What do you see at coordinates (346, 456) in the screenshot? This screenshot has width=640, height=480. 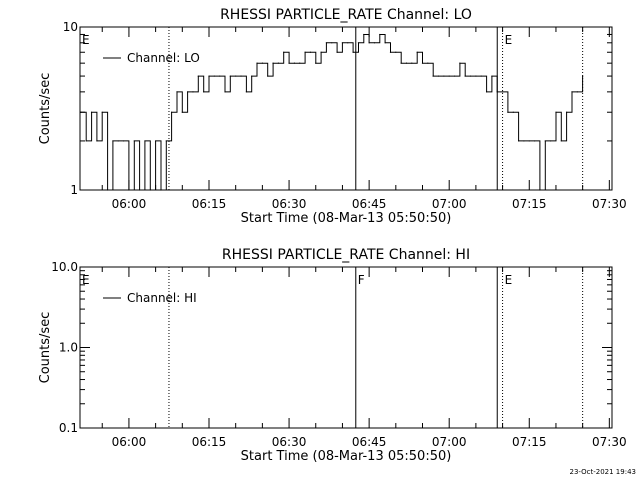 I see `chart-2-x-axis-label: Start Time (08-Mar-13 05:50:50)` at bounding box center [346, 456].